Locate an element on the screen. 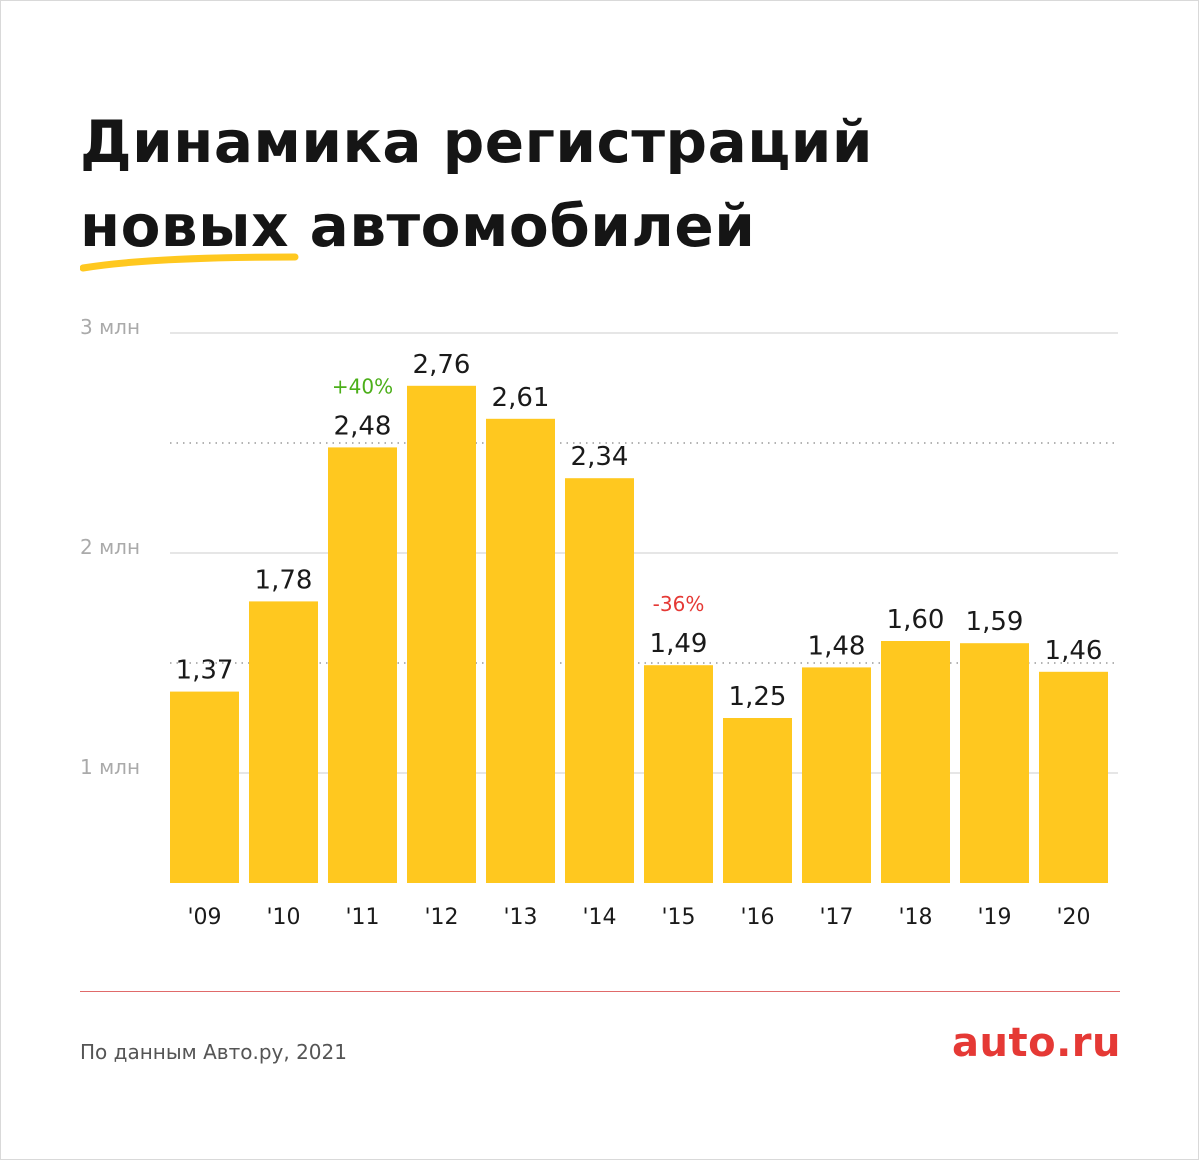  bar-value-label: 2,34 is located at coordinates (600, 457).